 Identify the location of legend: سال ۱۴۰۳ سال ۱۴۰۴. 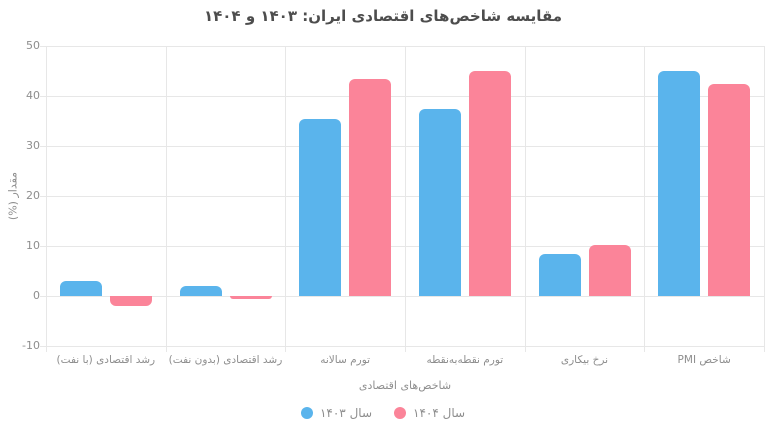
(383, 413).